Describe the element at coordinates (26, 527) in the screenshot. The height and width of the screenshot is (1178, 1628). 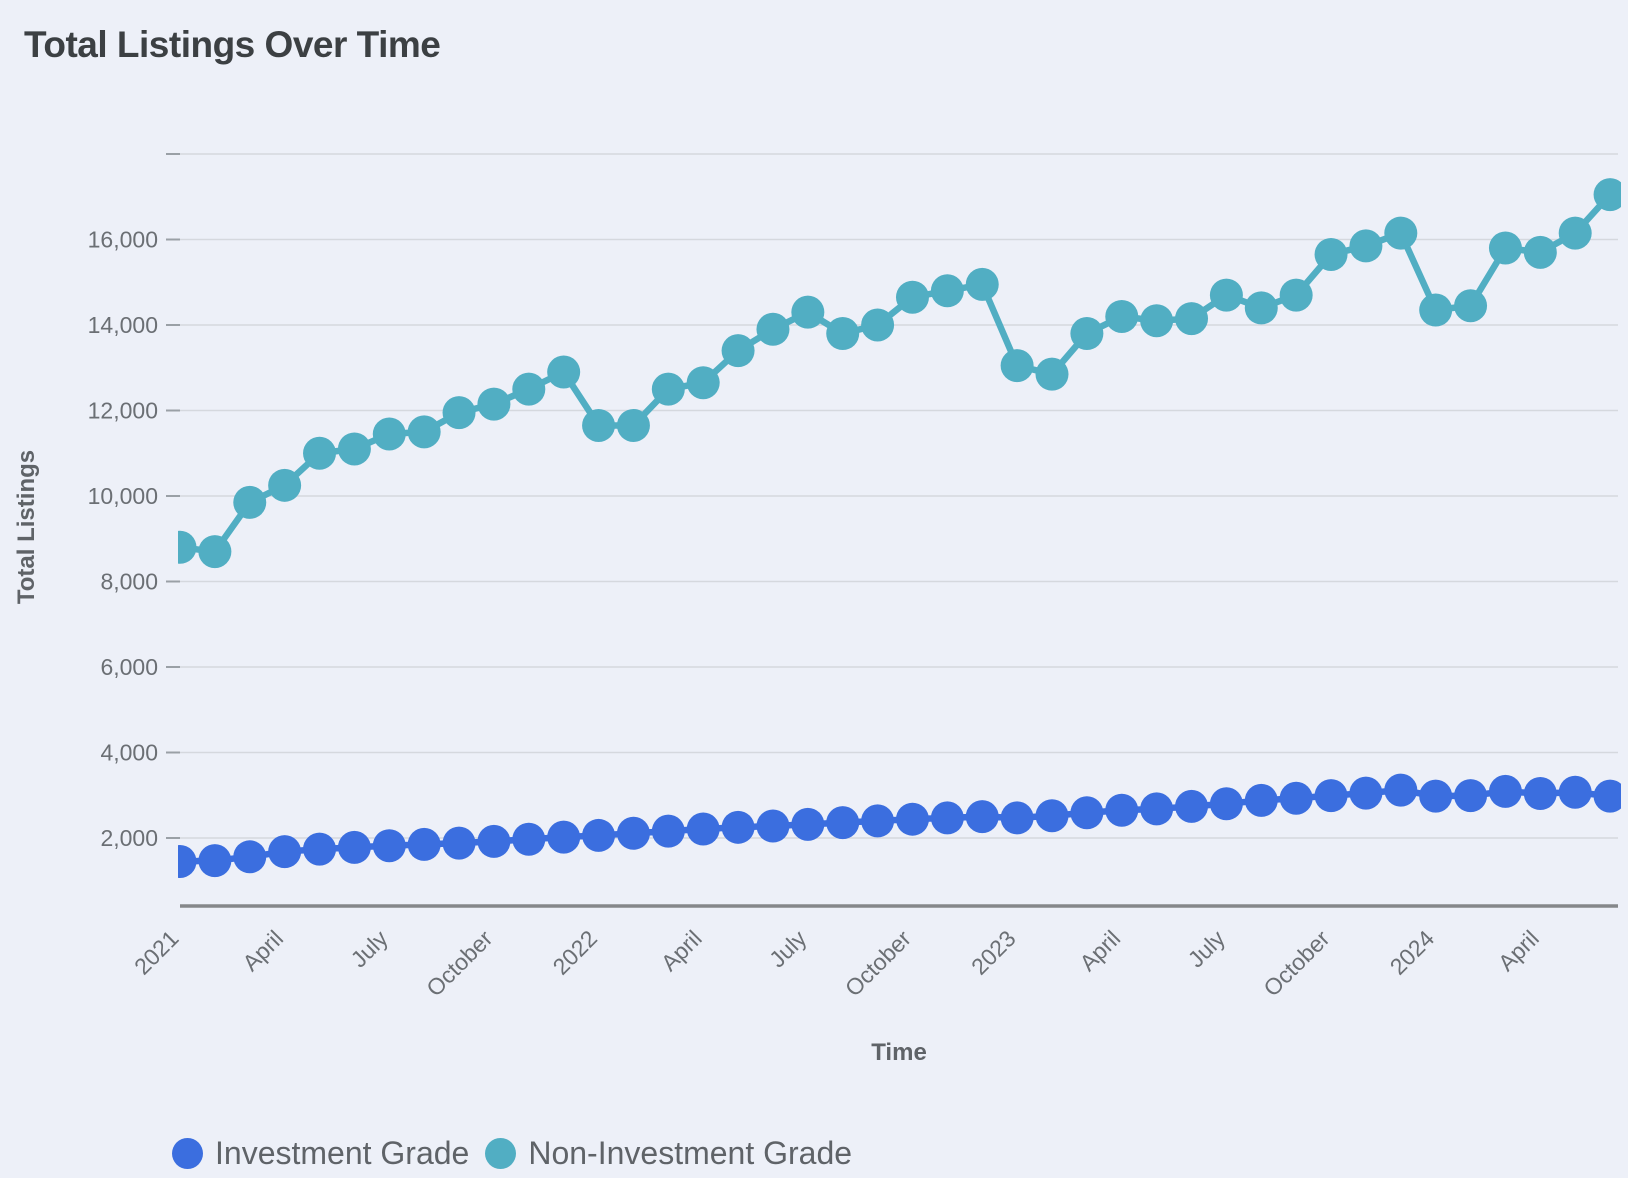
I see `y-axis-title: Total Listings` at that location.